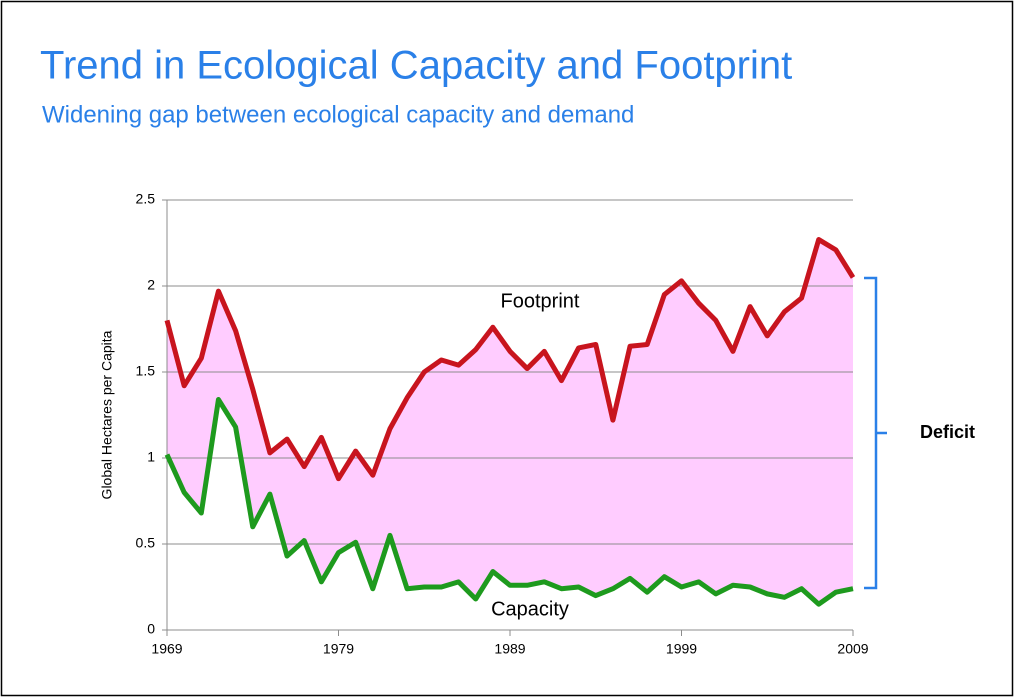 Image resolution: width=1015 pixels, height=698 pixels. I want to click on deficit-bracket, so click(875, 433).